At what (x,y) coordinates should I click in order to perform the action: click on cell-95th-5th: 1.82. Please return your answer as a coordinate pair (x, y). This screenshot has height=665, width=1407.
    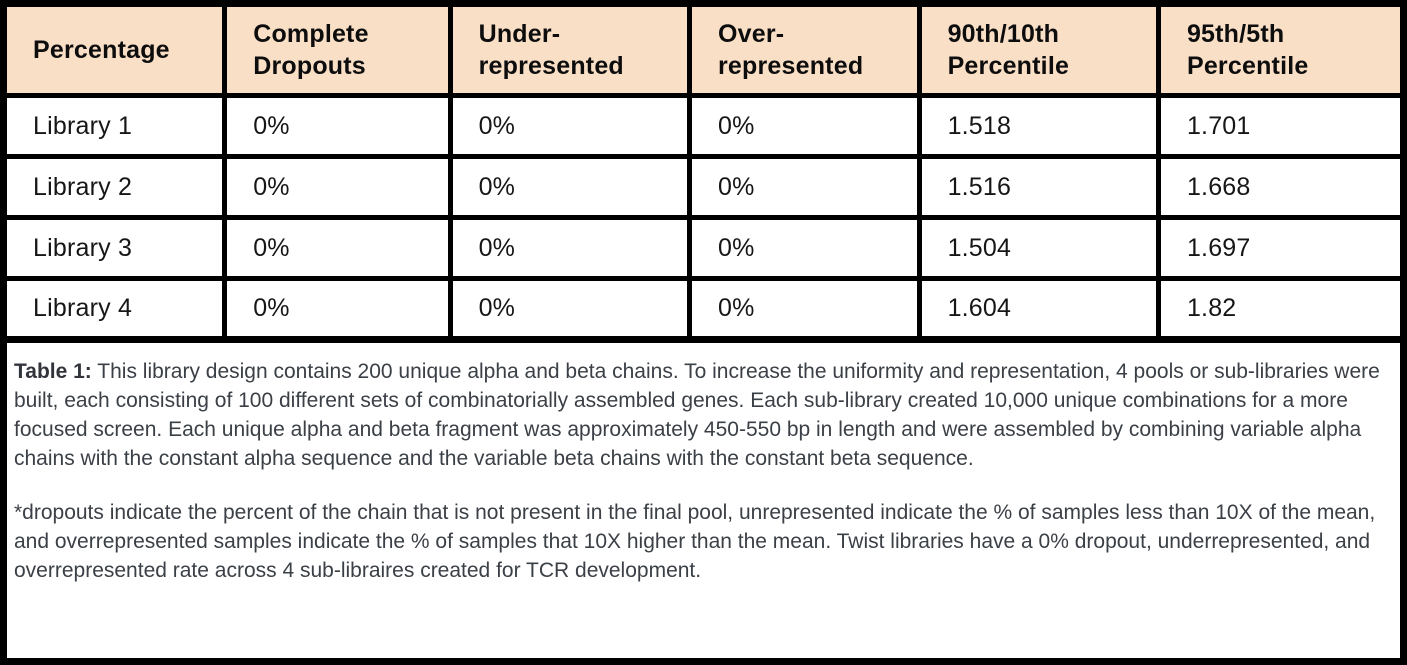
    Looking at the image, I should click on (1281, 309).